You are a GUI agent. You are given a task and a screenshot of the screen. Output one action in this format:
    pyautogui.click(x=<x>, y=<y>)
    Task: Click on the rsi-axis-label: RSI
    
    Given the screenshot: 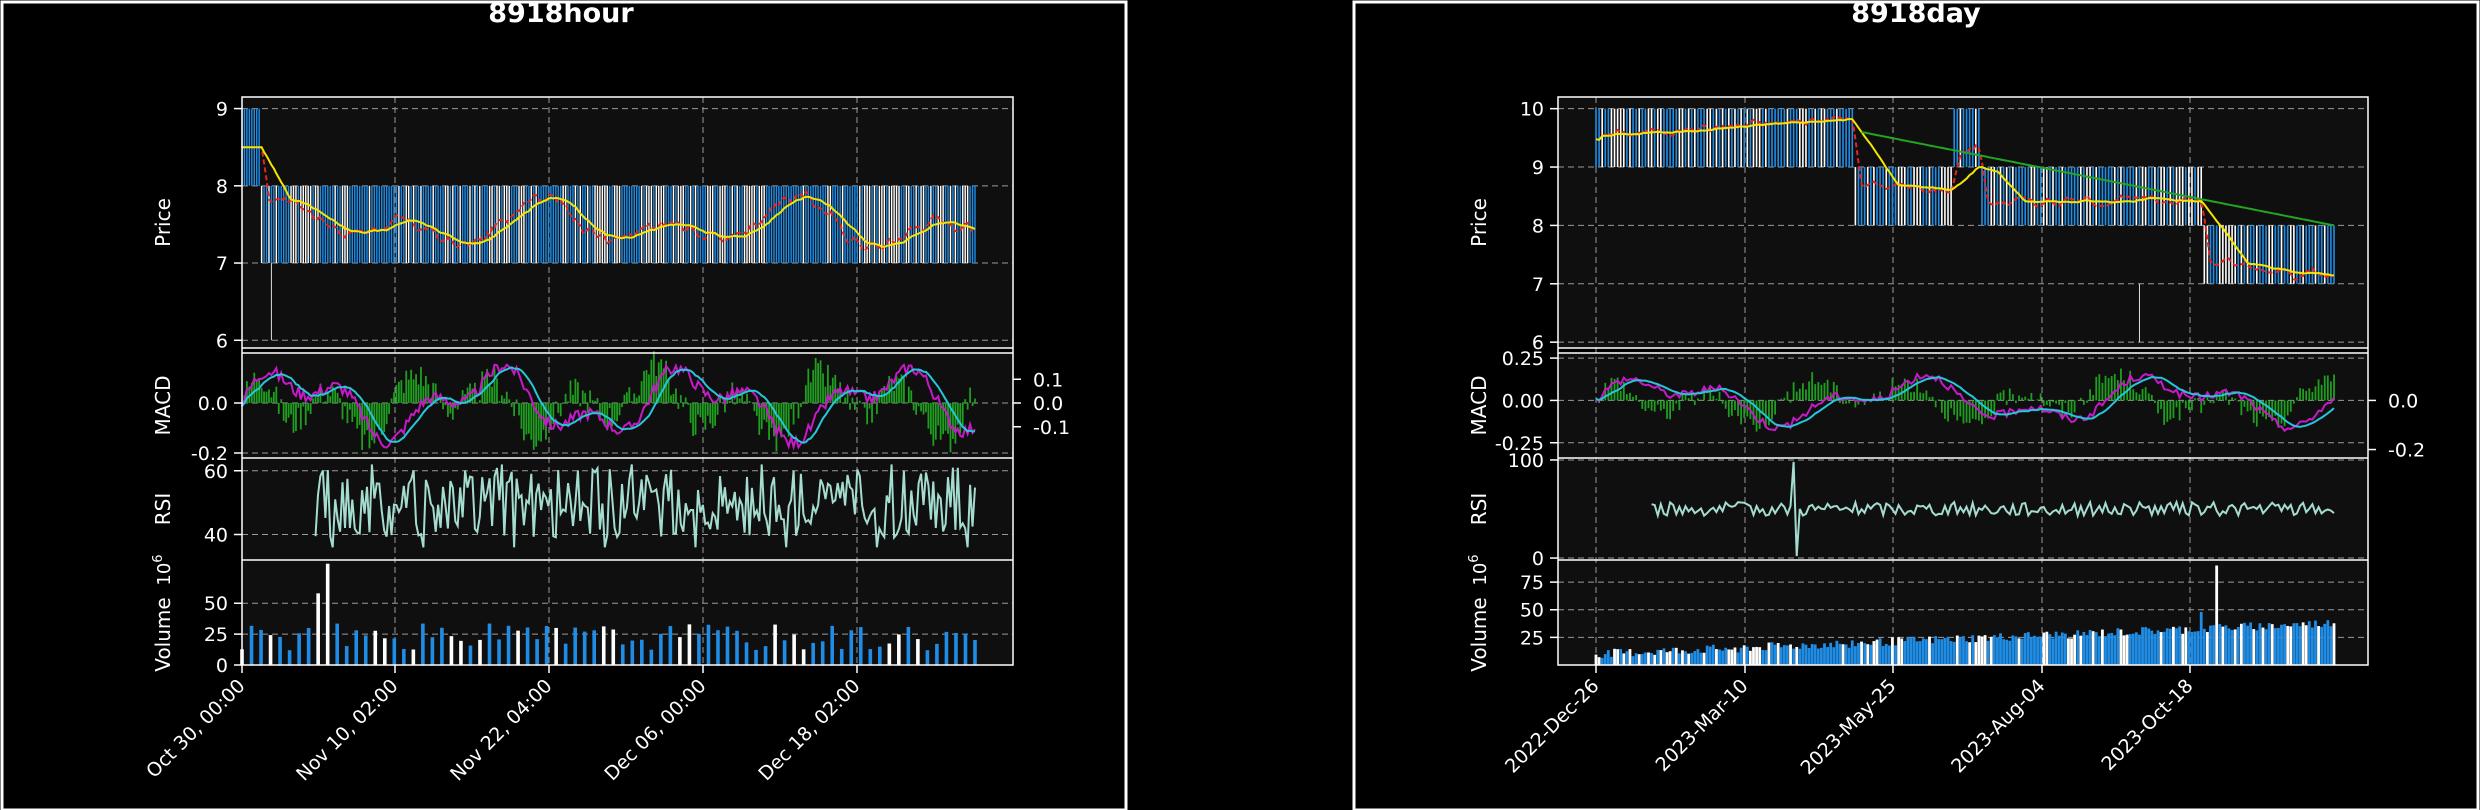 What is the action you would take?
    pyautogui.click(x=163, y=509)
    